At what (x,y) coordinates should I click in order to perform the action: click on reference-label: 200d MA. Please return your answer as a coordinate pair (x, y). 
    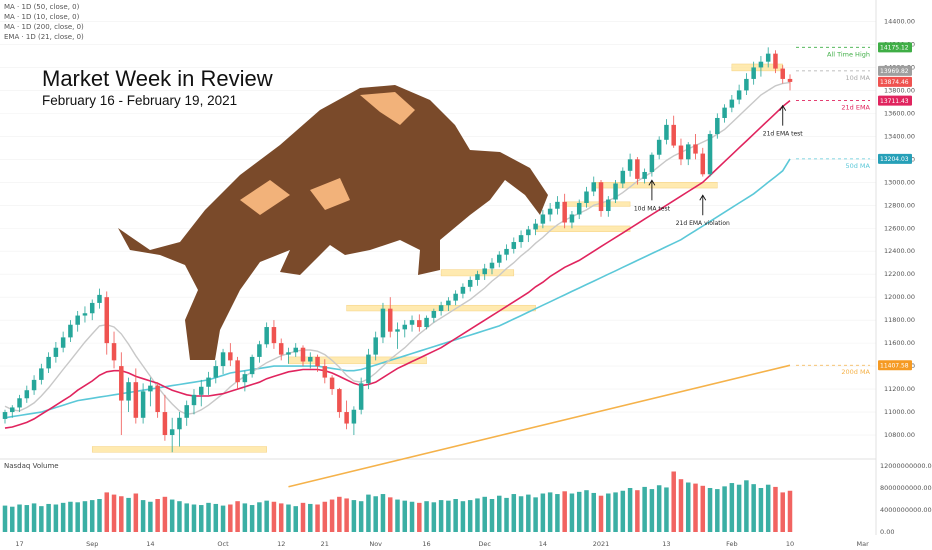
    Looking at the image, I should click on (855, 372).